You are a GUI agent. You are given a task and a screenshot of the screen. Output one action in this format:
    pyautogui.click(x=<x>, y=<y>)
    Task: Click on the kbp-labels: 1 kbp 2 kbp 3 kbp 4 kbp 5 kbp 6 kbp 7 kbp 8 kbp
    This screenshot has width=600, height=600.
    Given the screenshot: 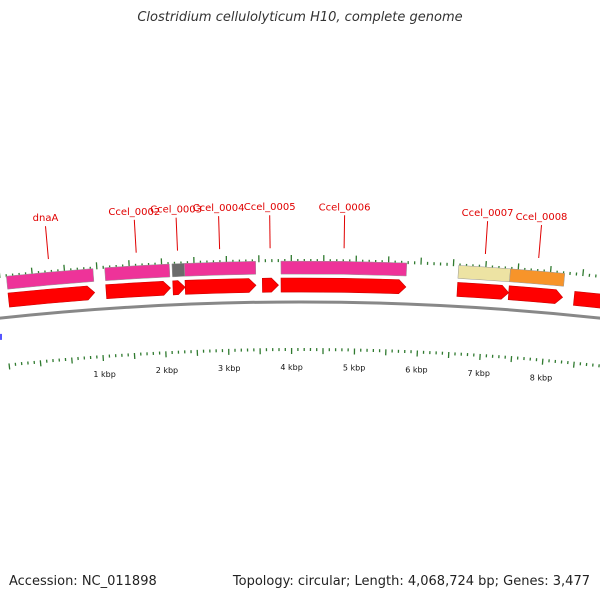 What is the action you would take?
    pyautogui.click(x=322, y=373)
    